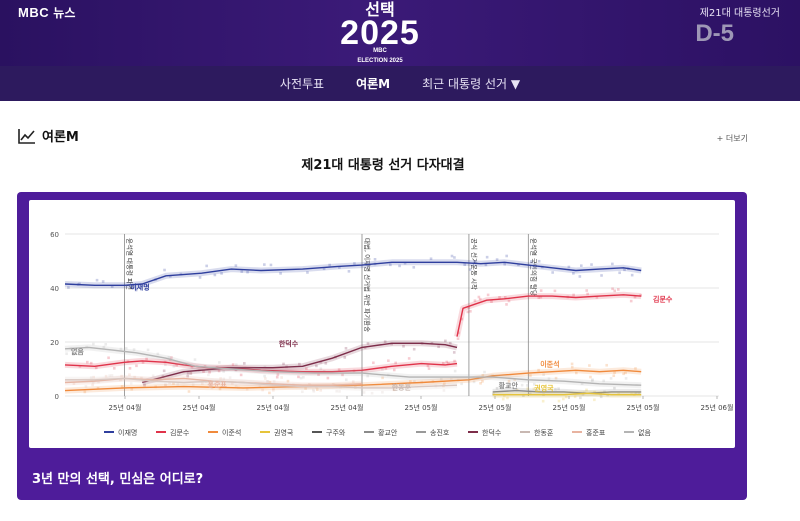 This screenshot has width=800, height=521. Describe the element at coordinates (714, 33) in the screenshot. I see `dday-value: D-5` at that location.